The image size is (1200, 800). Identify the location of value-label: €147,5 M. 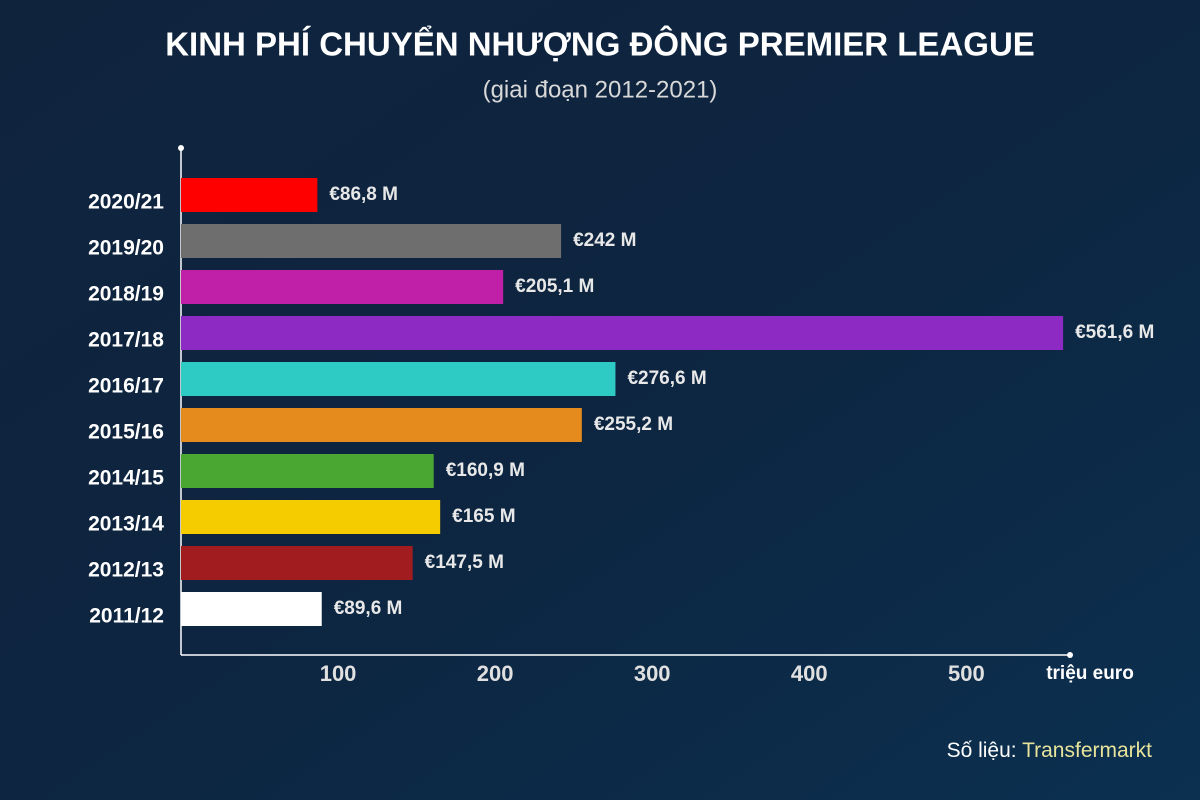
(464, 562).